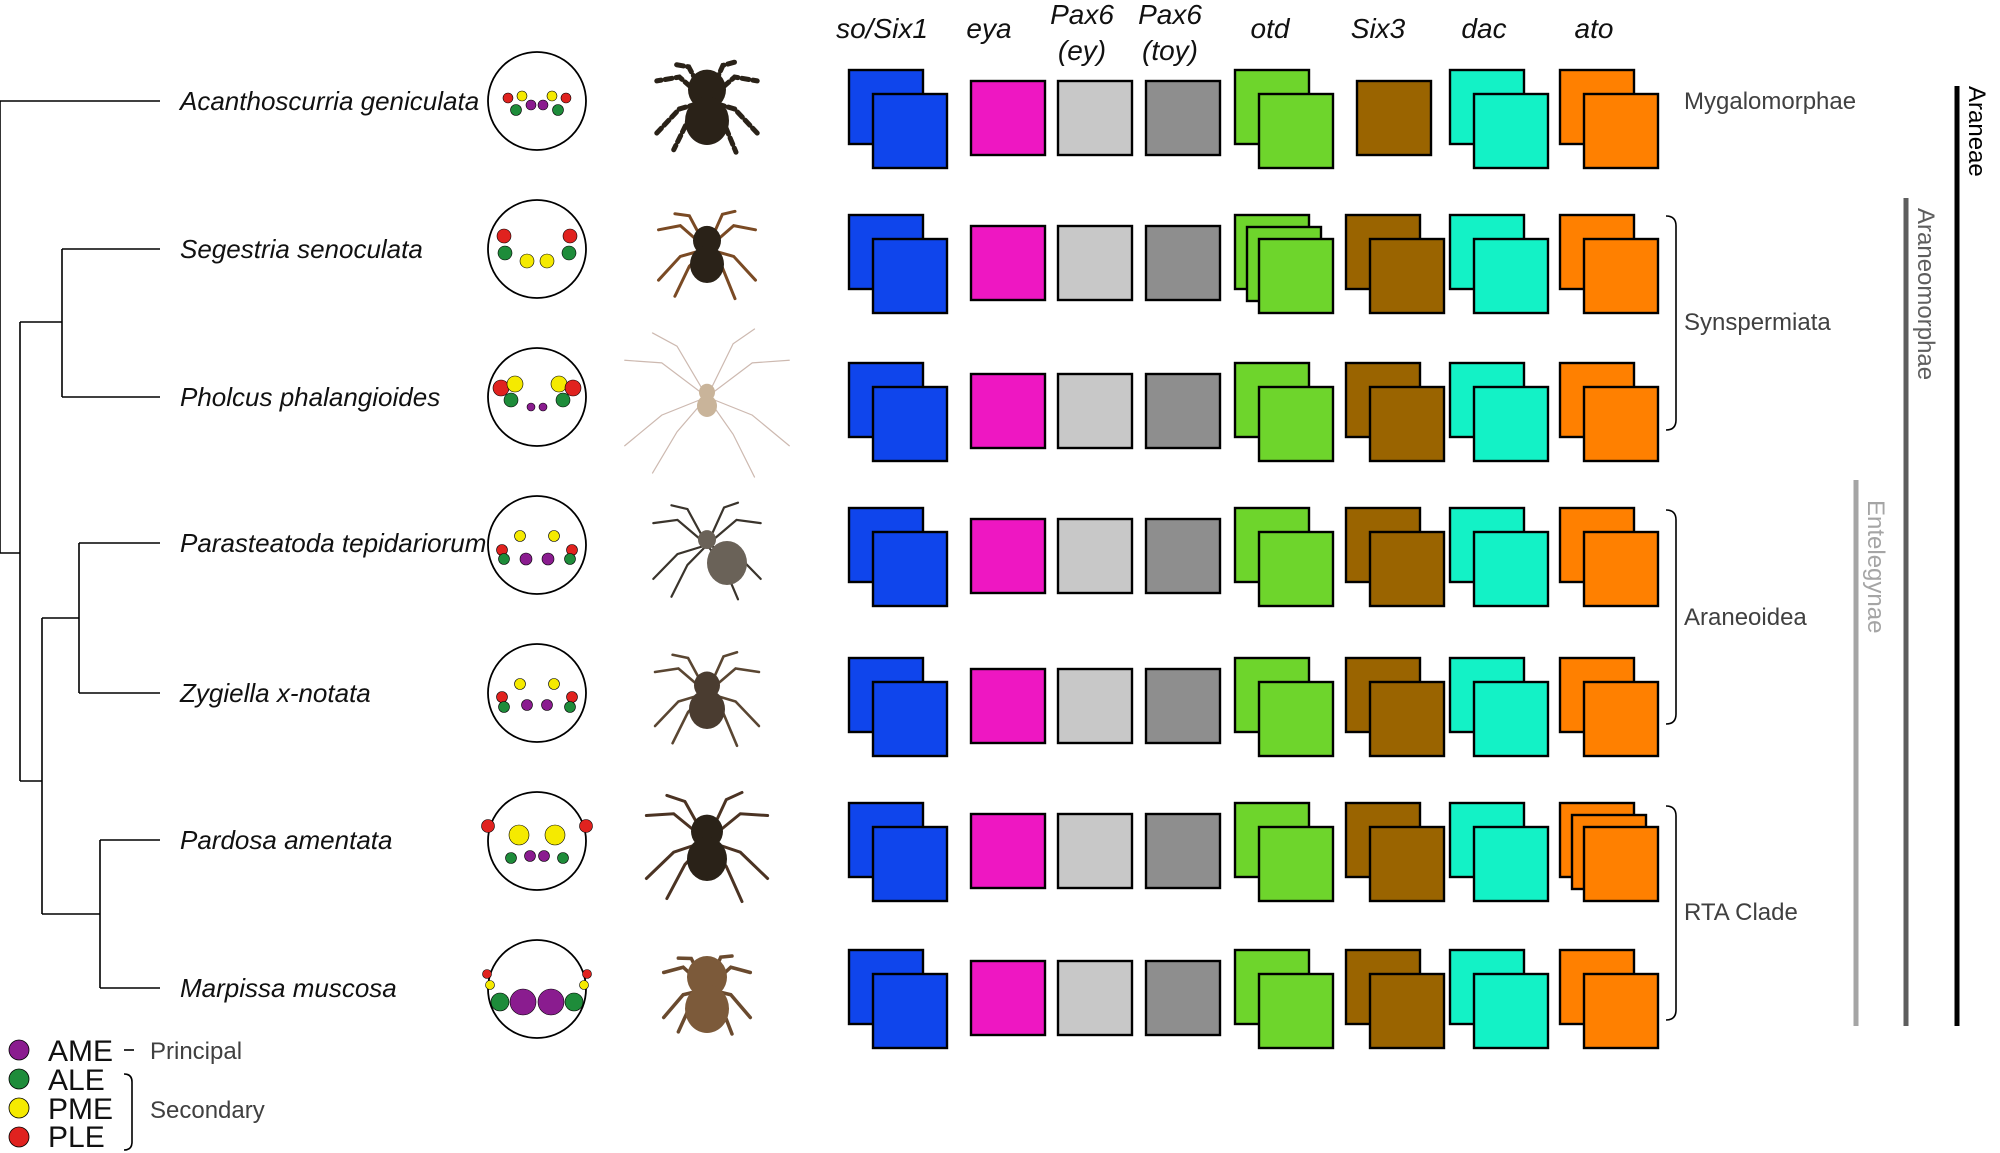 The height and width of the screenshot is (1153, 2000). What do you see at coordinates (128, 1112) in the screenshot?
I see `legend-bracket-secondary` at bounding box center [128, 1112].